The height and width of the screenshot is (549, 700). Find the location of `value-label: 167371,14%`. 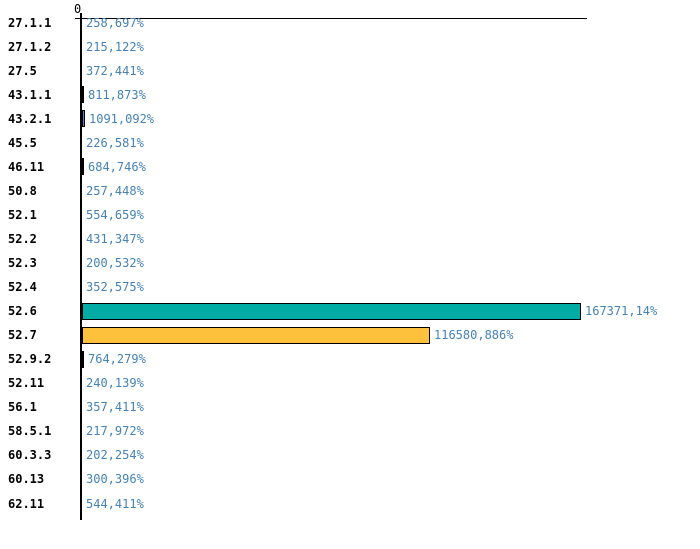

value-label: 167371,14% is located at coordinates (621, 311).